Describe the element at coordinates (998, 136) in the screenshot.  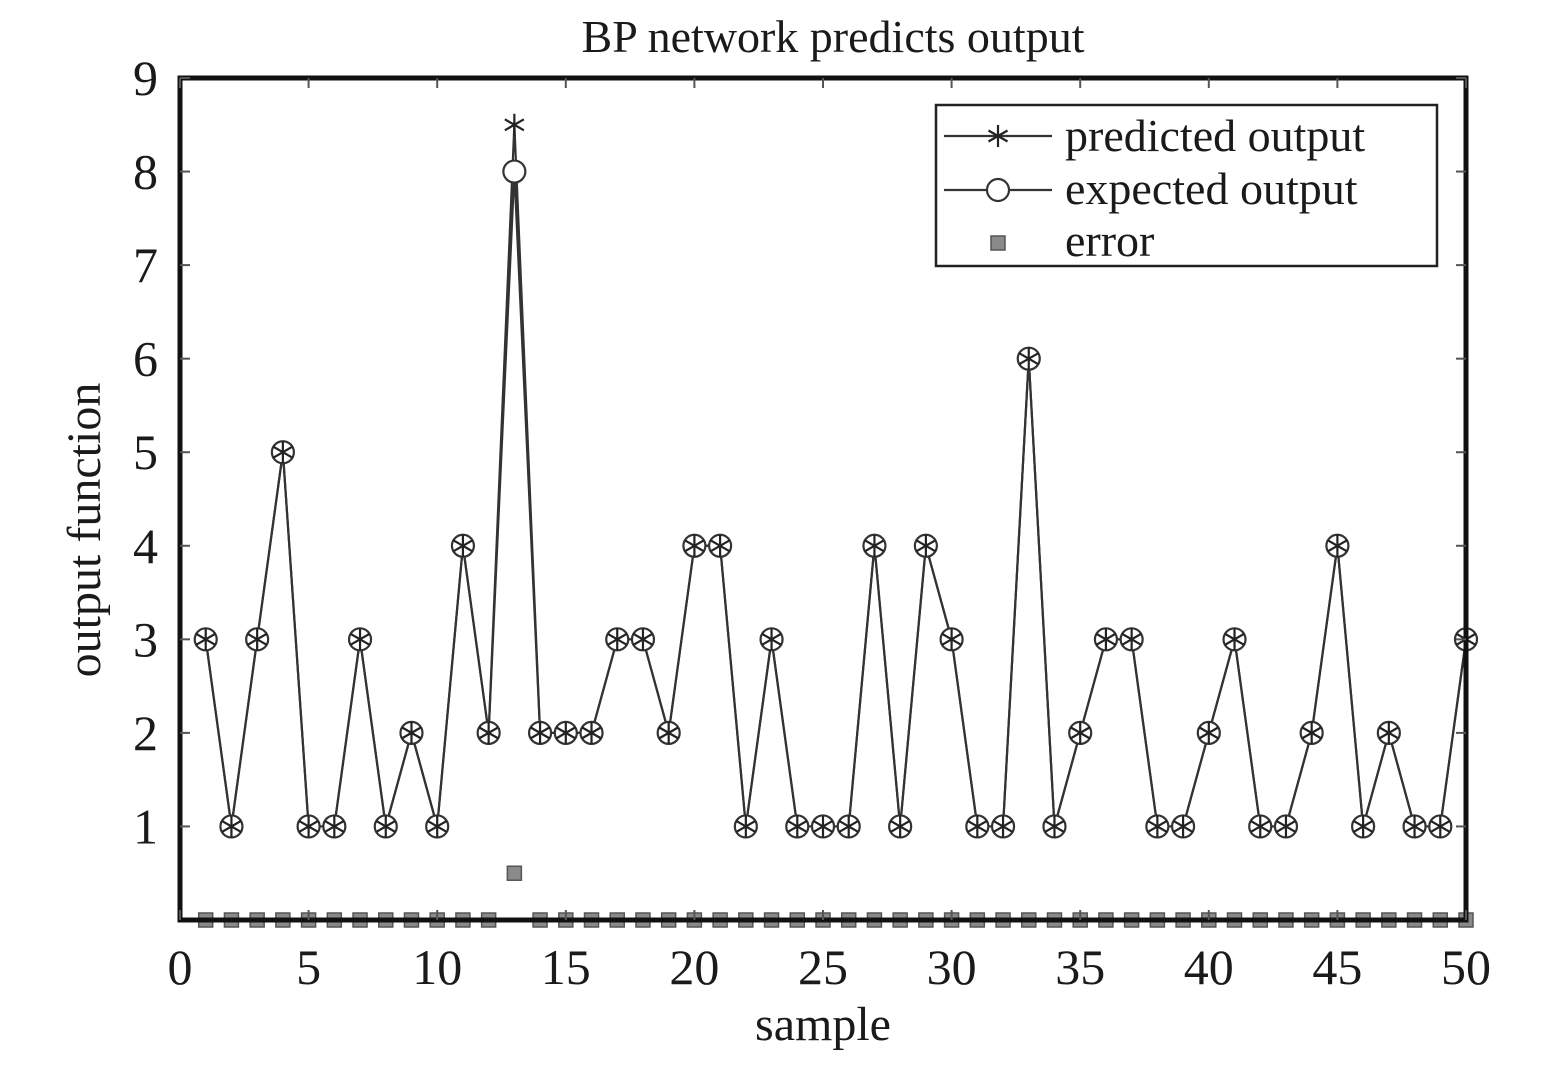
I see `legend-marker-predicted` at that location.